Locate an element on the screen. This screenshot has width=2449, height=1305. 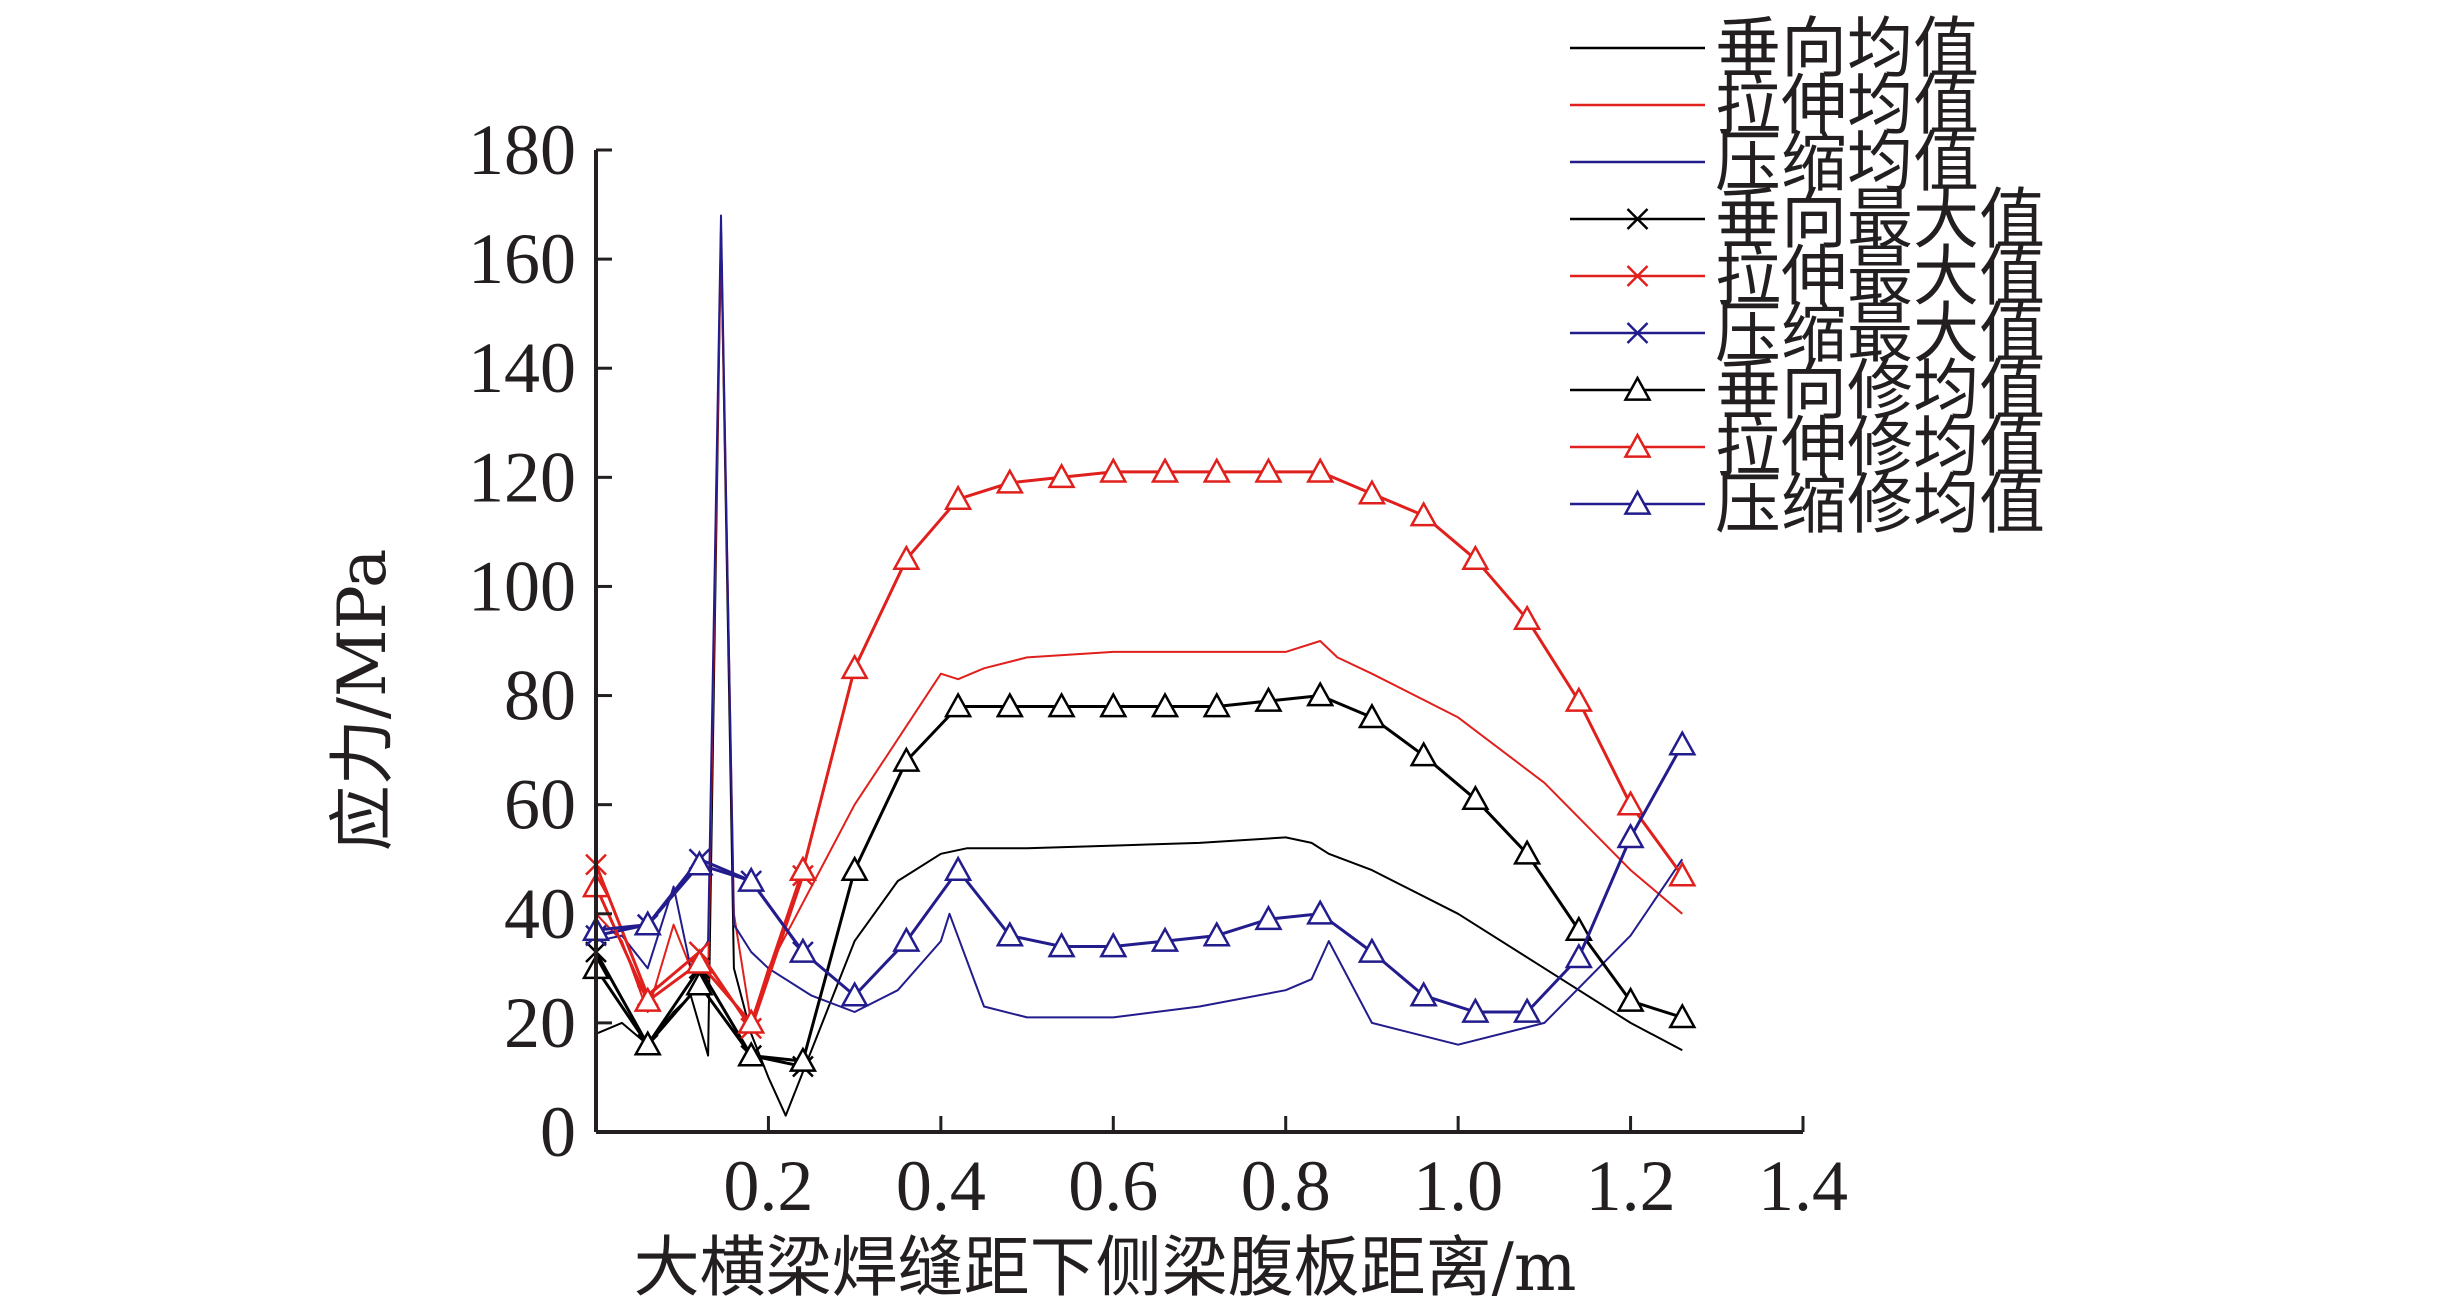
legend-item: 垂向修均值 is located at coordinates (1807, 390).